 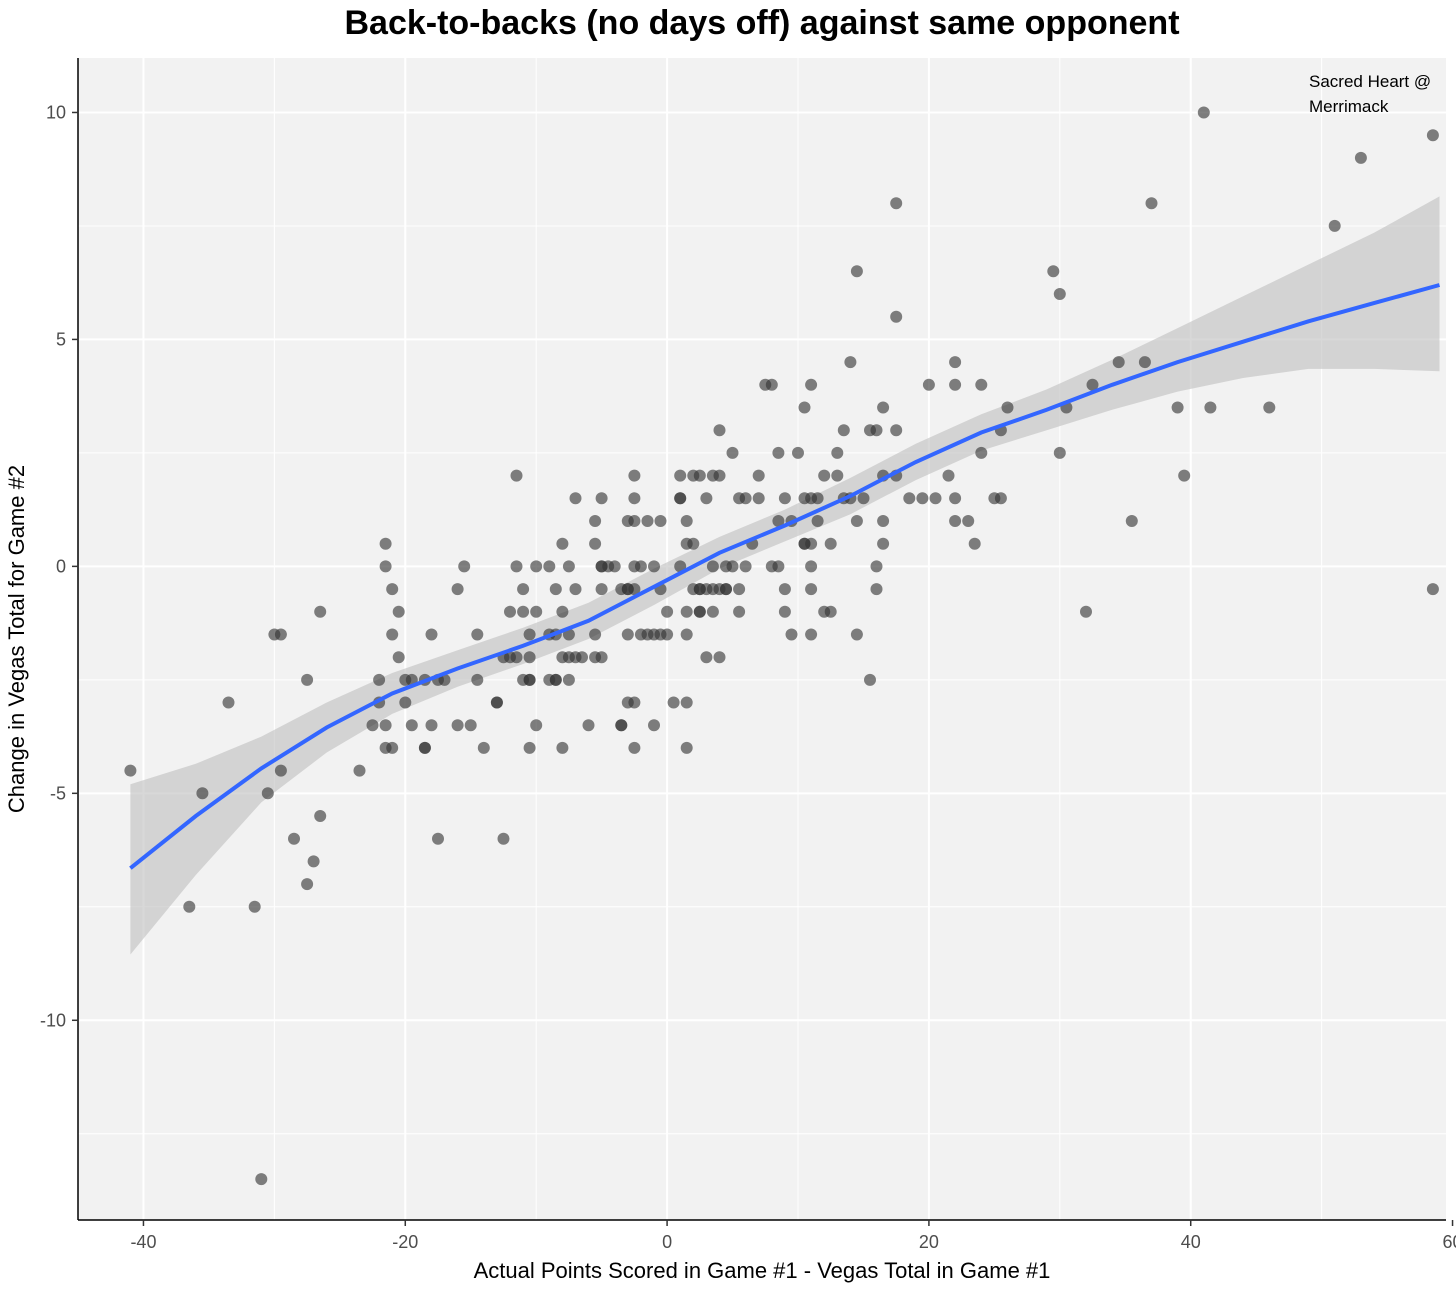 What do you see at coordinates (793, 1236) in the screenshot?
I see `x-axis-ticks: -40 -20 0 20 40 60` at bounding box center [793, 1236].